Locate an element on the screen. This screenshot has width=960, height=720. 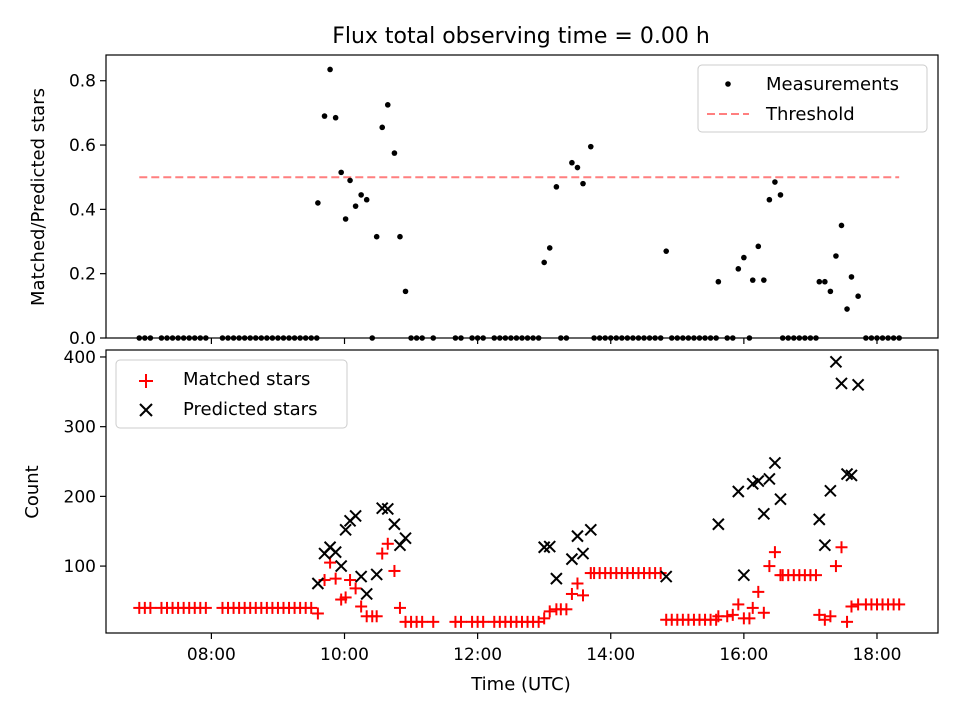
count-y-tick-label: 400 is located at coordinates (80, 358).